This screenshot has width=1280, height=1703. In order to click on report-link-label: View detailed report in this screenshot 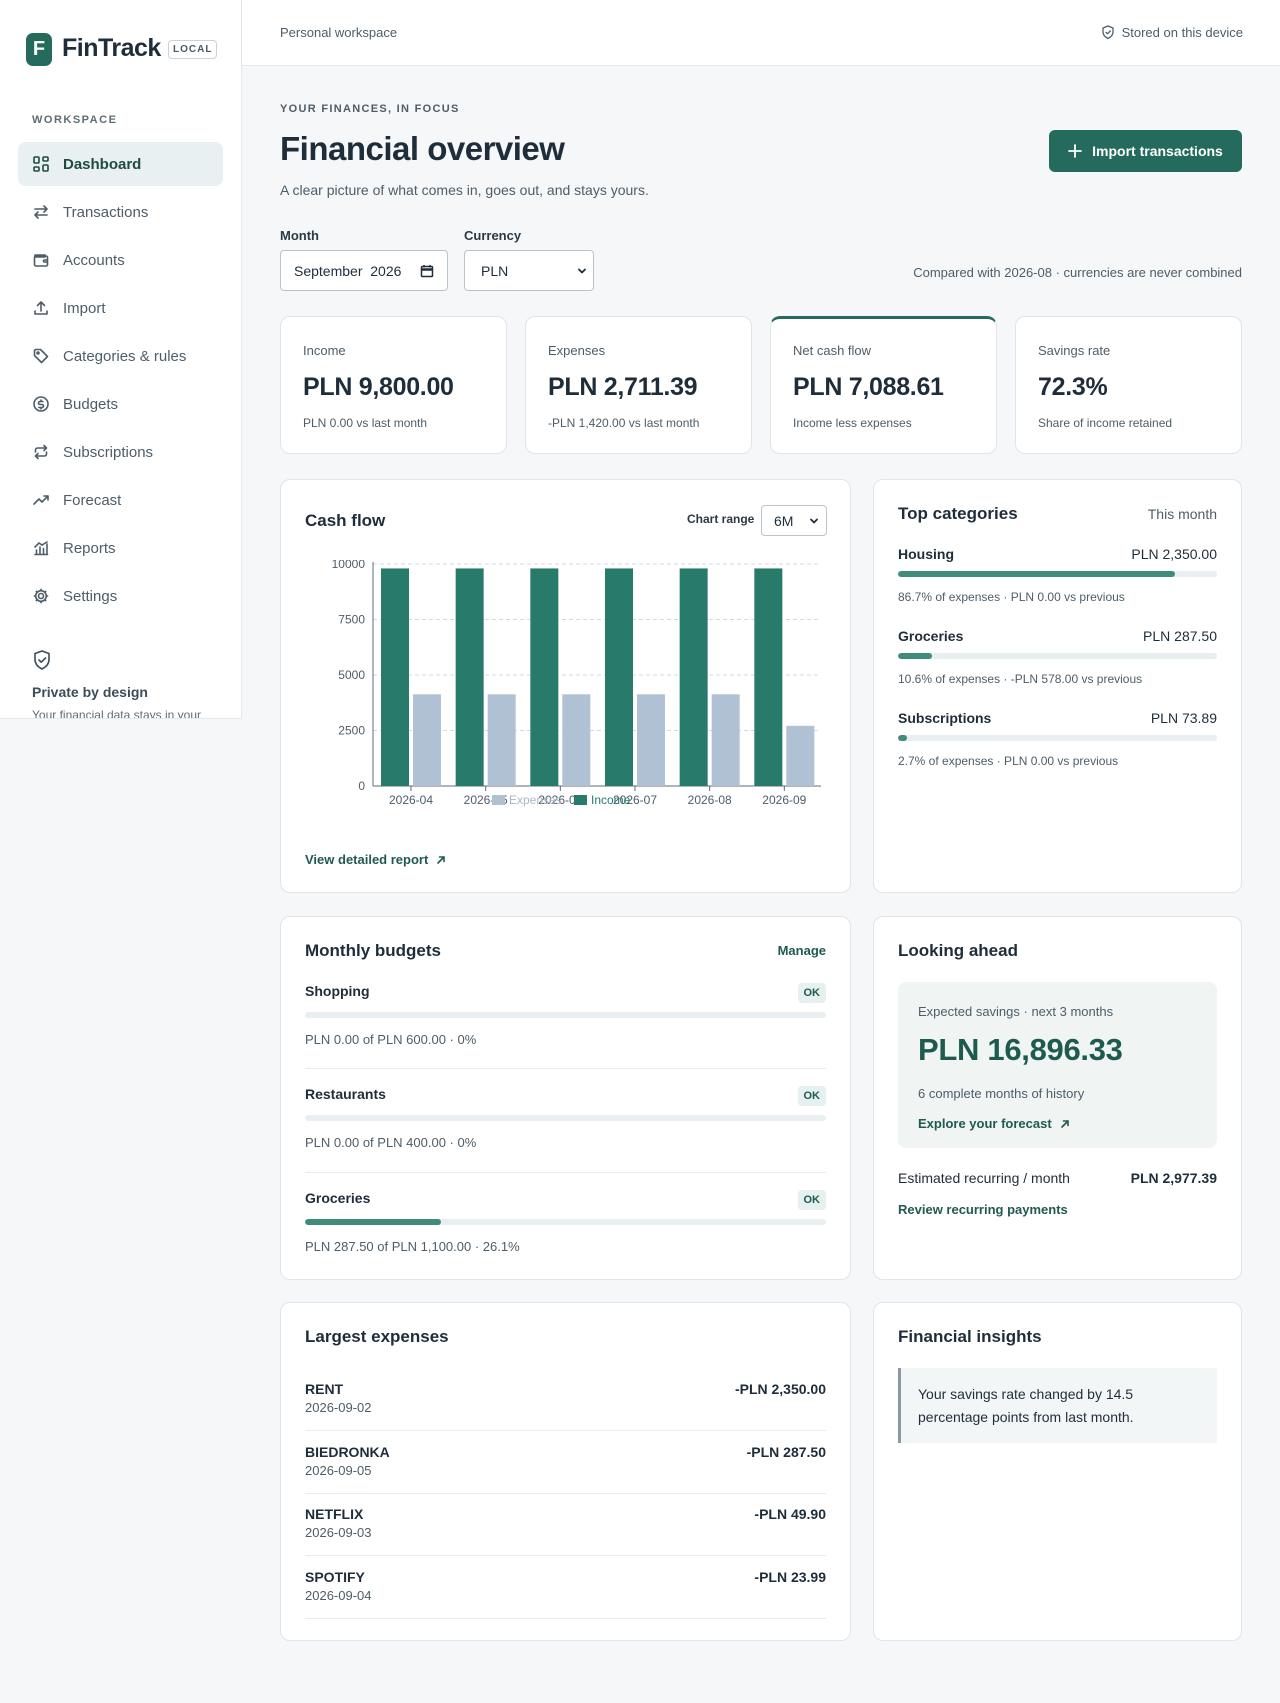, I will do `click(367, 859)`.